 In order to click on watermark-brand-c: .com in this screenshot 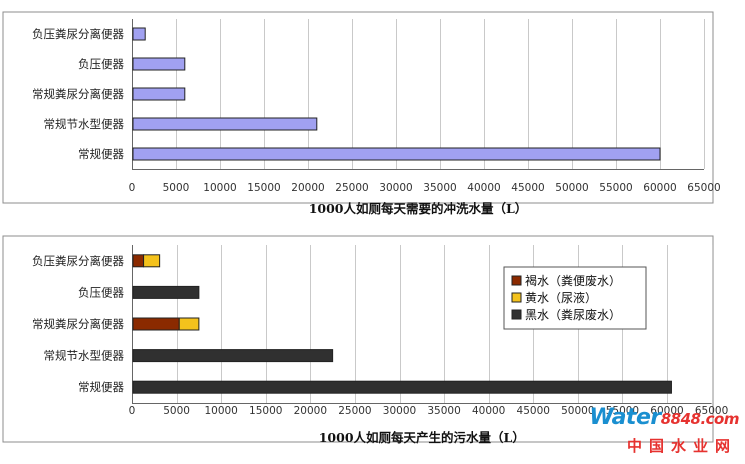, I will do `click(719, 419)`.